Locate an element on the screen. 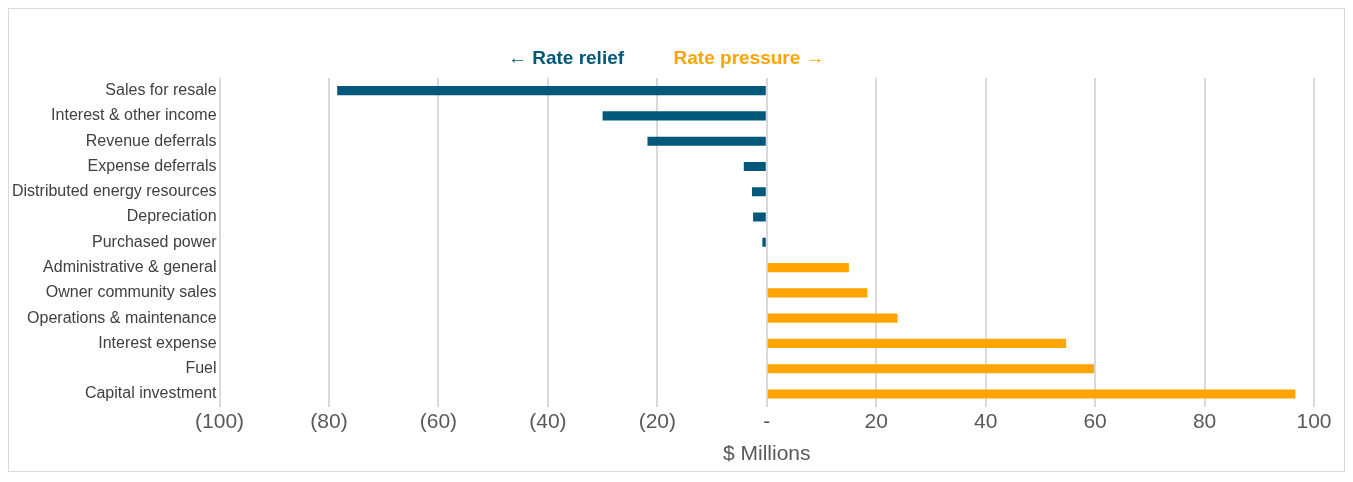 Image resolution: width=1353 pixels, height=482 pixels. x-tick-label: (20) is located at coordinates (657, 420).